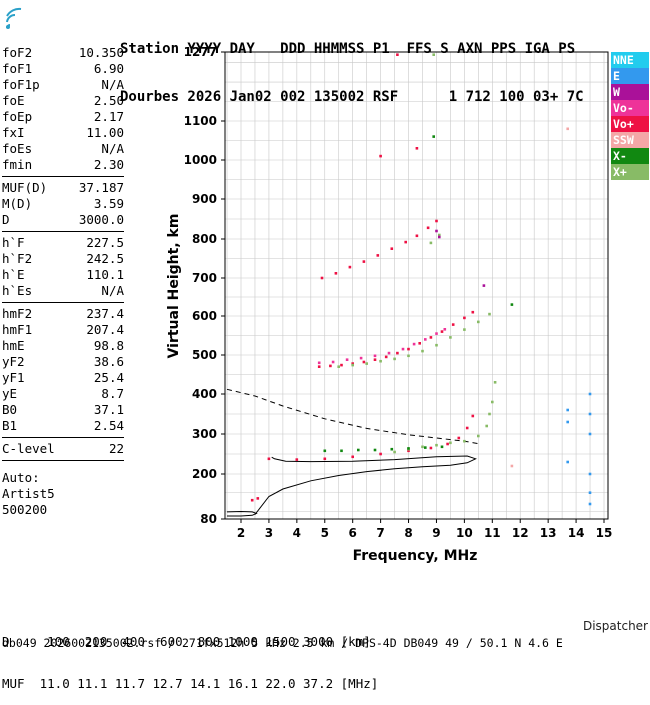 The width and height of the screenshot is (650, 705). What do you see at coordinates (325, 533) in the screenshot?
I see `x-tick-label: 5` at bounding box center [325, 533].